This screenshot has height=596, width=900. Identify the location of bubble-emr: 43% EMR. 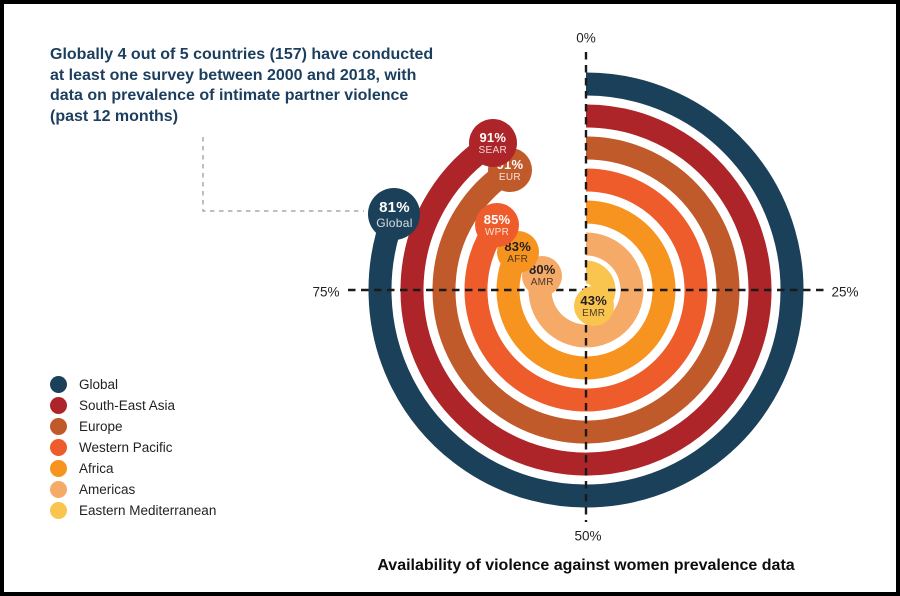
(593, 306).